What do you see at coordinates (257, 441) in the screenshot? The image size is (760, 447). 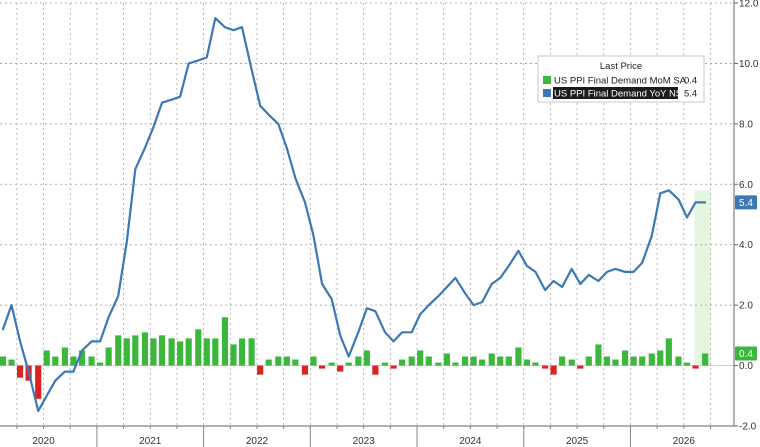 I see `x-tick-label: 2022` at bounding box center [257, 441].